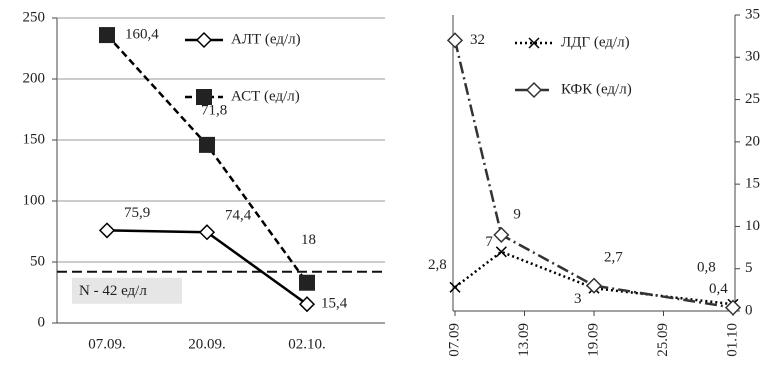 The image size is (779, 365). I want to click on y-tick-label: 50, so click(37, 261).